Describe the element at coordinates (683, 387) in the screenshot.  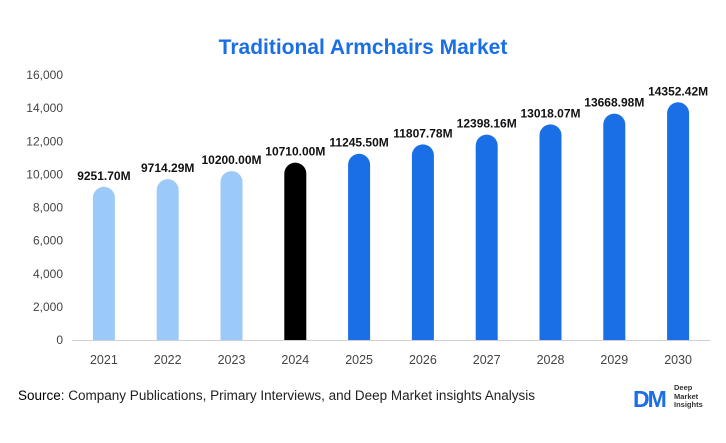
I see `logo-line-1: Deep` at that location.